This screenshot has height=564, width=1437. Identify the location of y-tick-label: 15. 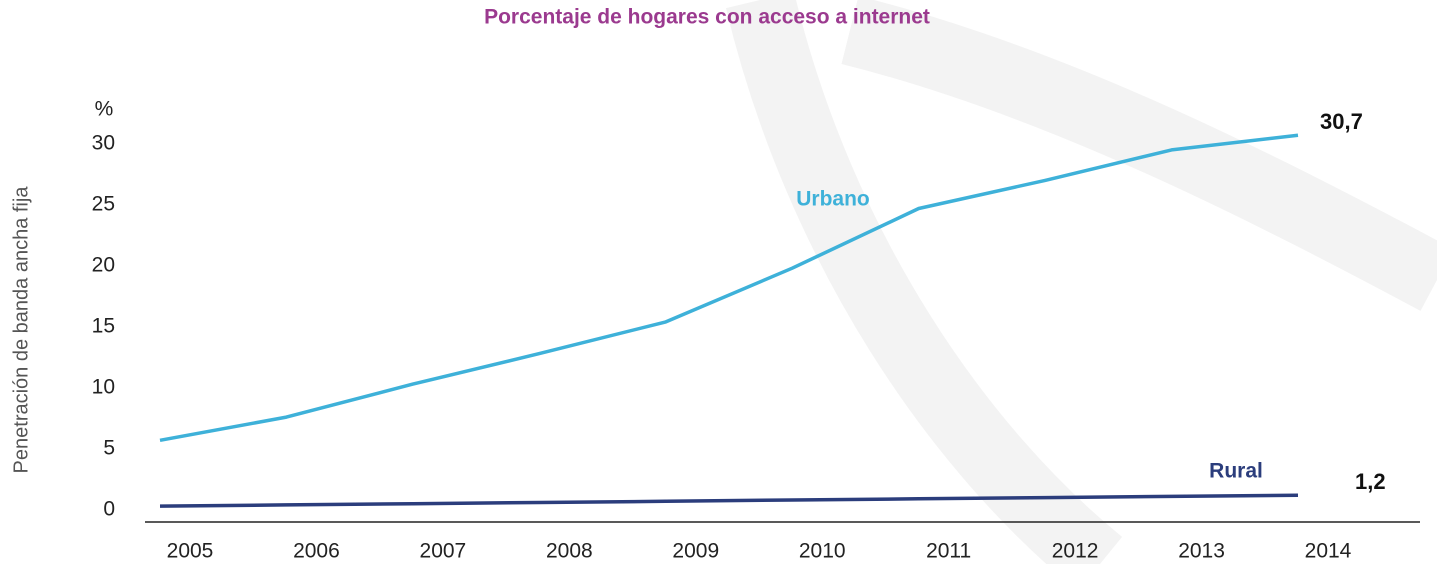
(103, 325).